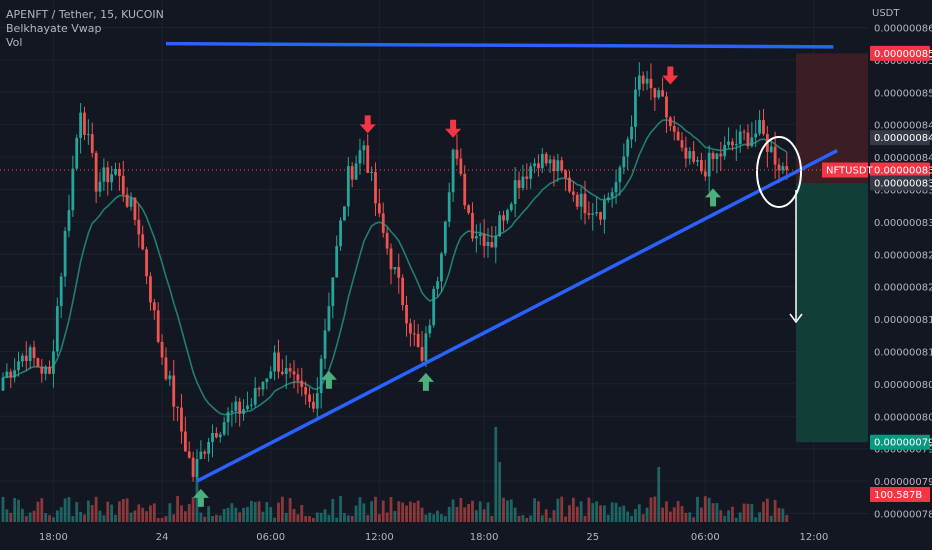 The width and height of the screenshot is (932, 550). I want to click on volume-label: Vol, so click(14, 42).